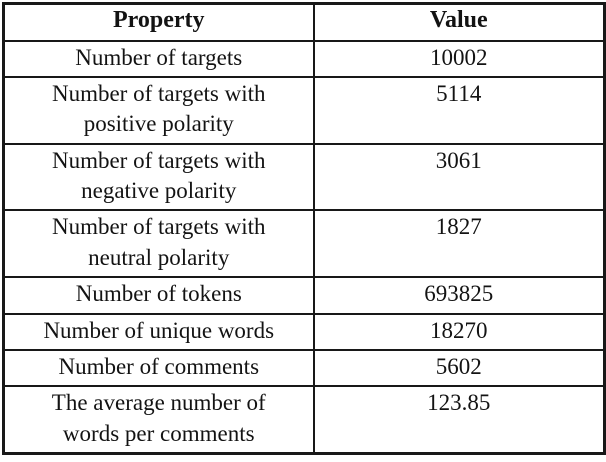 This screenshot has width=606, height=462. What do you see at coordinates (459, 177) in the screenshot?
I see `value-cell: 3061` at bounding box center [459, 177].